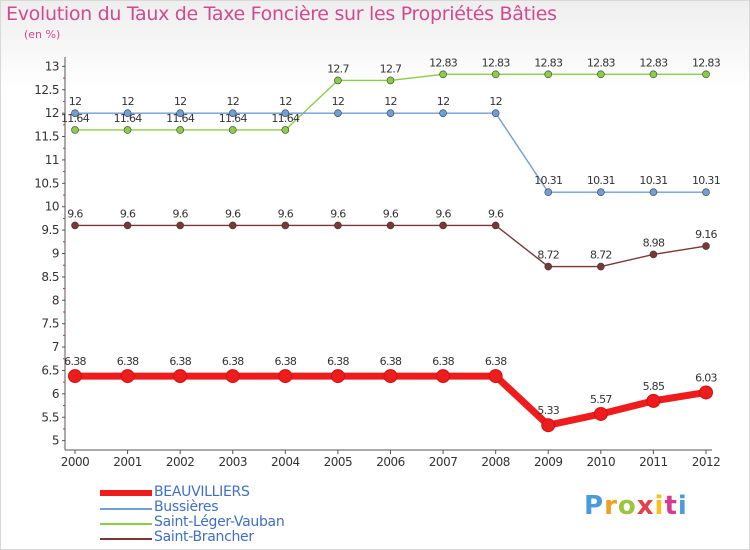 The image size is (750, 550). What do you see at coordinates (126, 509) in the screenshot?
I see `legend-swatch-bussieres` at bounding box center [126, 509].